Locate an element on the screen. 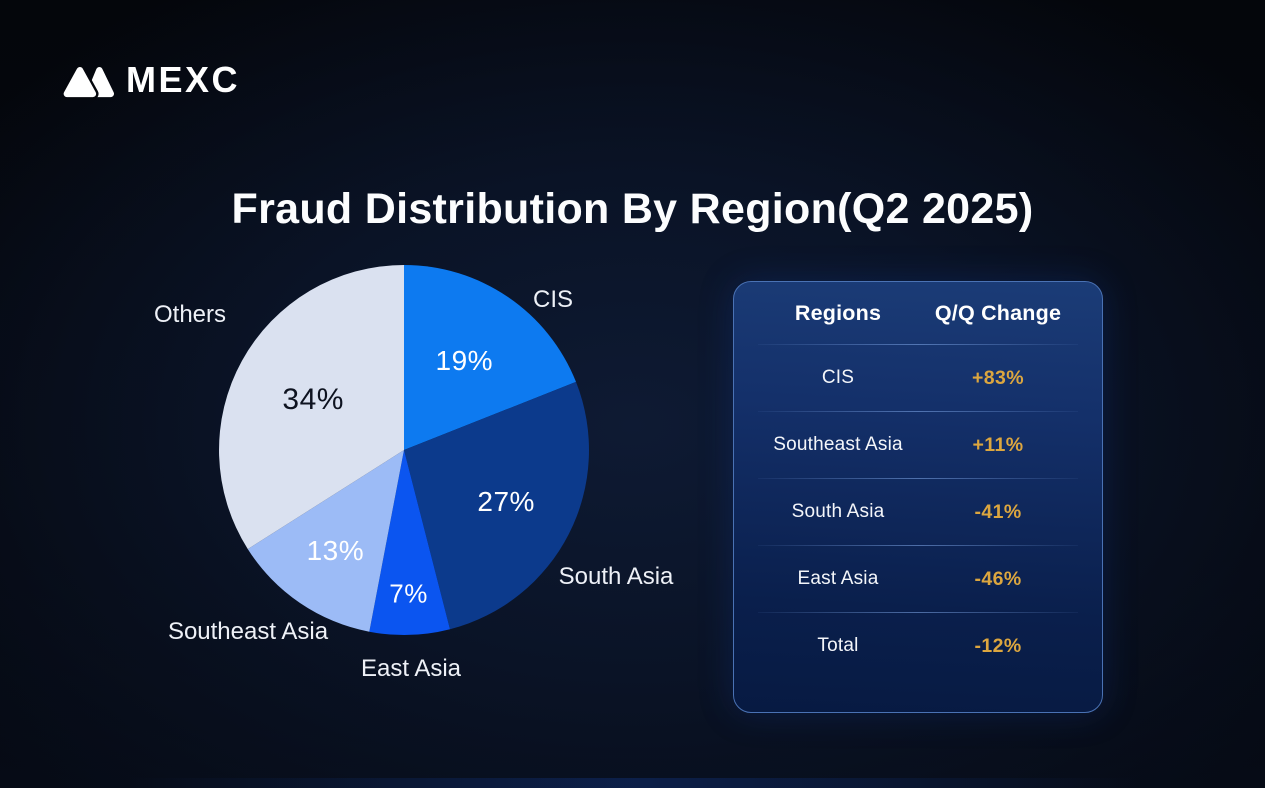 This screenshot has width=1265, height=788. change-cell: -46% is located at coordinates (998, 578).